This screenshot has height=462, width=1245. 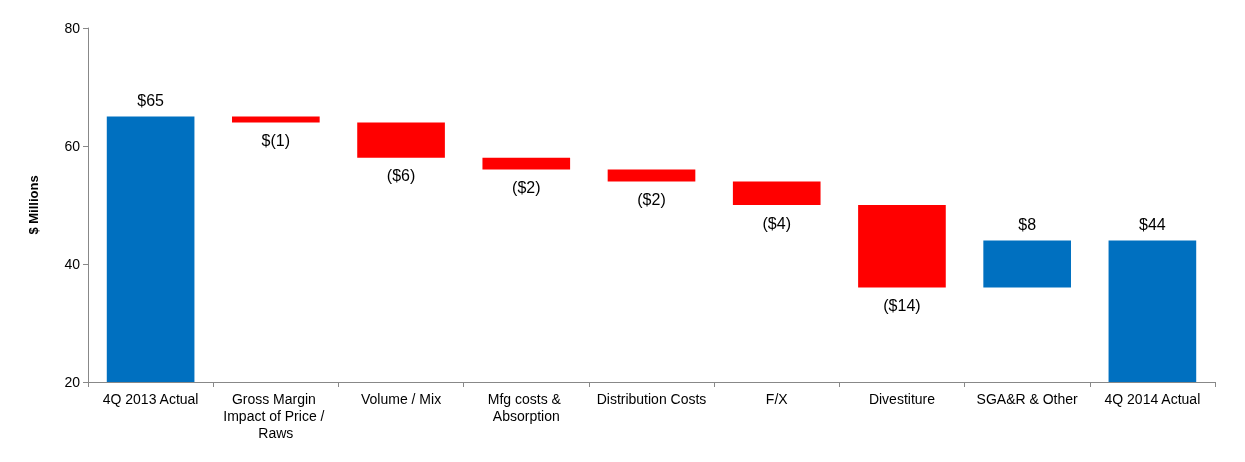 What do you see at coordinates (276, 415) in the screenshot?
I see `x-tick-label: Gross Margin Impact of Price / Raws` at bounding box center [276, 415].